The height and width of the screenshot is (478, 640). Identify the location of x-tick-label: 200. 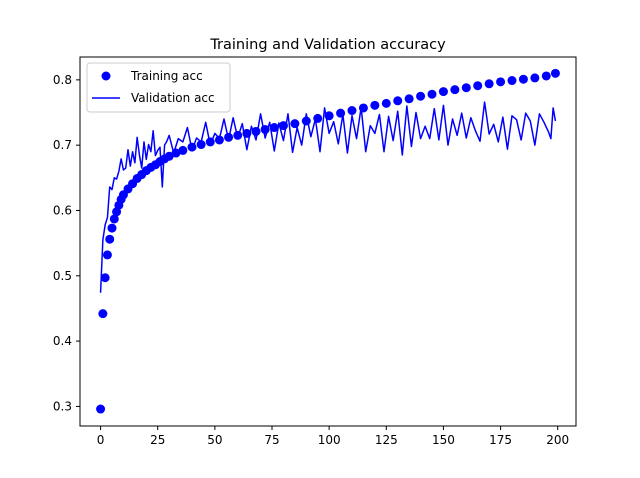
(557, 440).